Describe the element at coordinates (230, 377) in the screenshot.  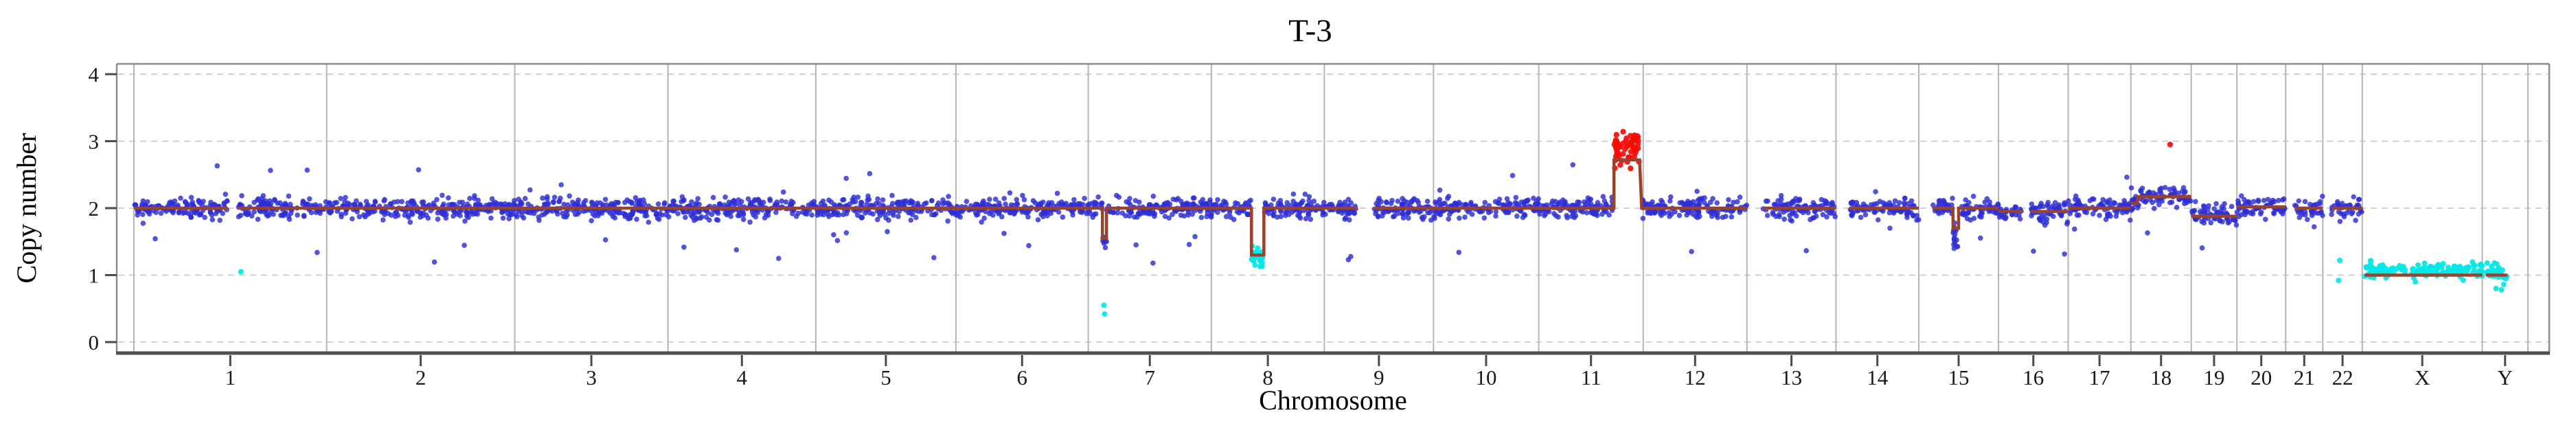
I see `x-tick-label: 1` at that location.